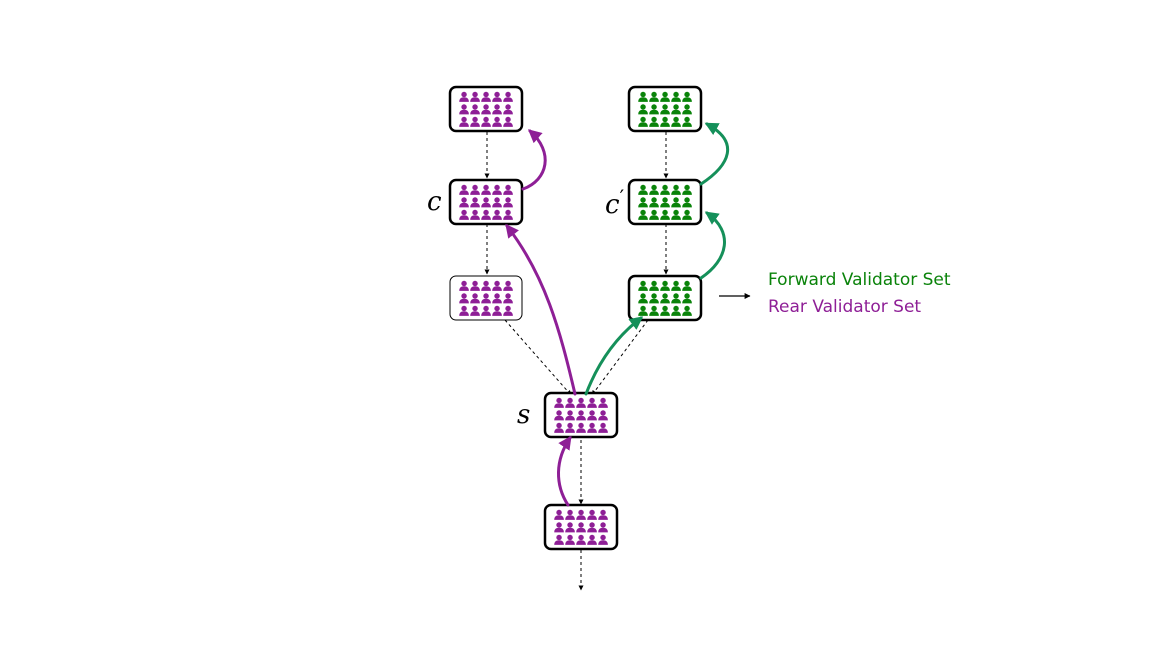 The image size is (1155, 651). I want to click on prime-mark: ′, so click(622, 197).